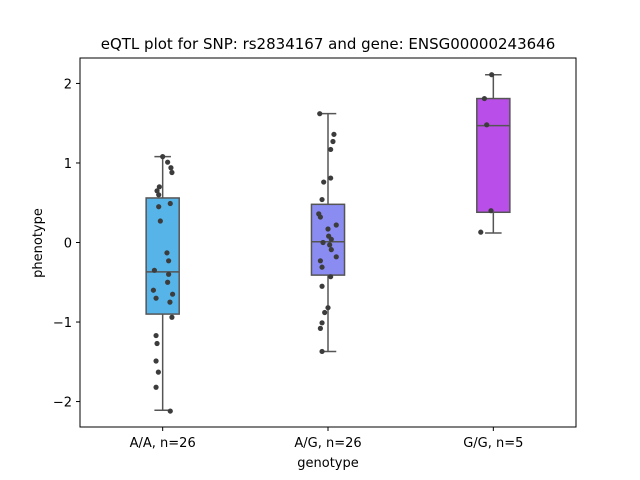 The width and height of the screenshot is (640, 480). I want to click on y-tick-label: 0, so click(68, 244).